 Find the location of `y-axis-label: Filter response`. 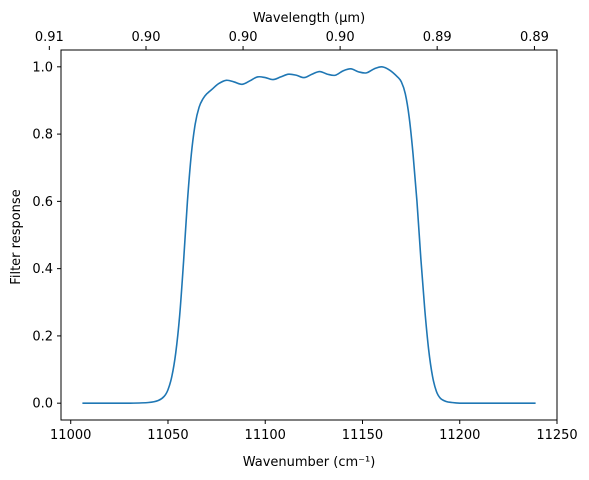

y-axis-label: Filter response is located at coordinates (16, 236).